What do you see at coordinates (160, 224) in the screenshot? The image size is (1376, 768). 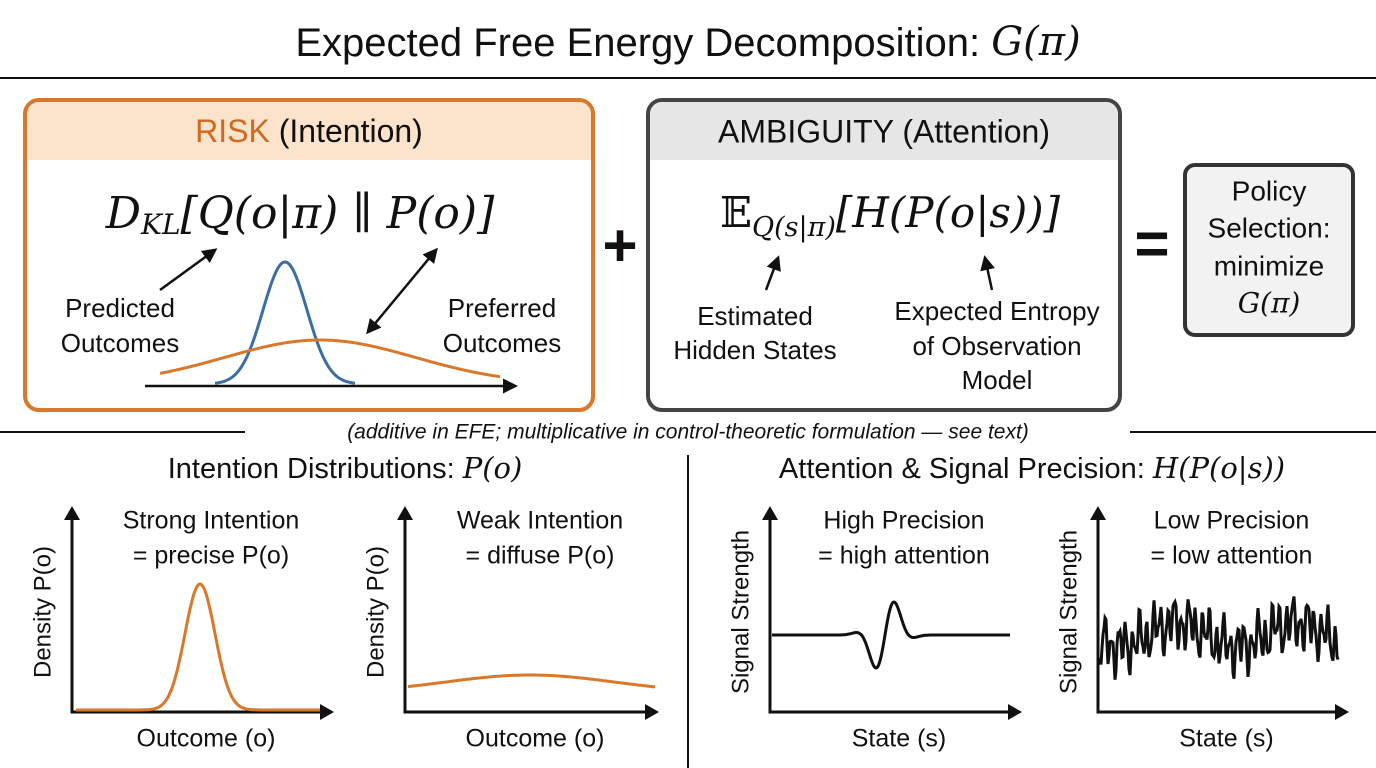 I see `formula-sub: KL` at bounding box center [160, 224].